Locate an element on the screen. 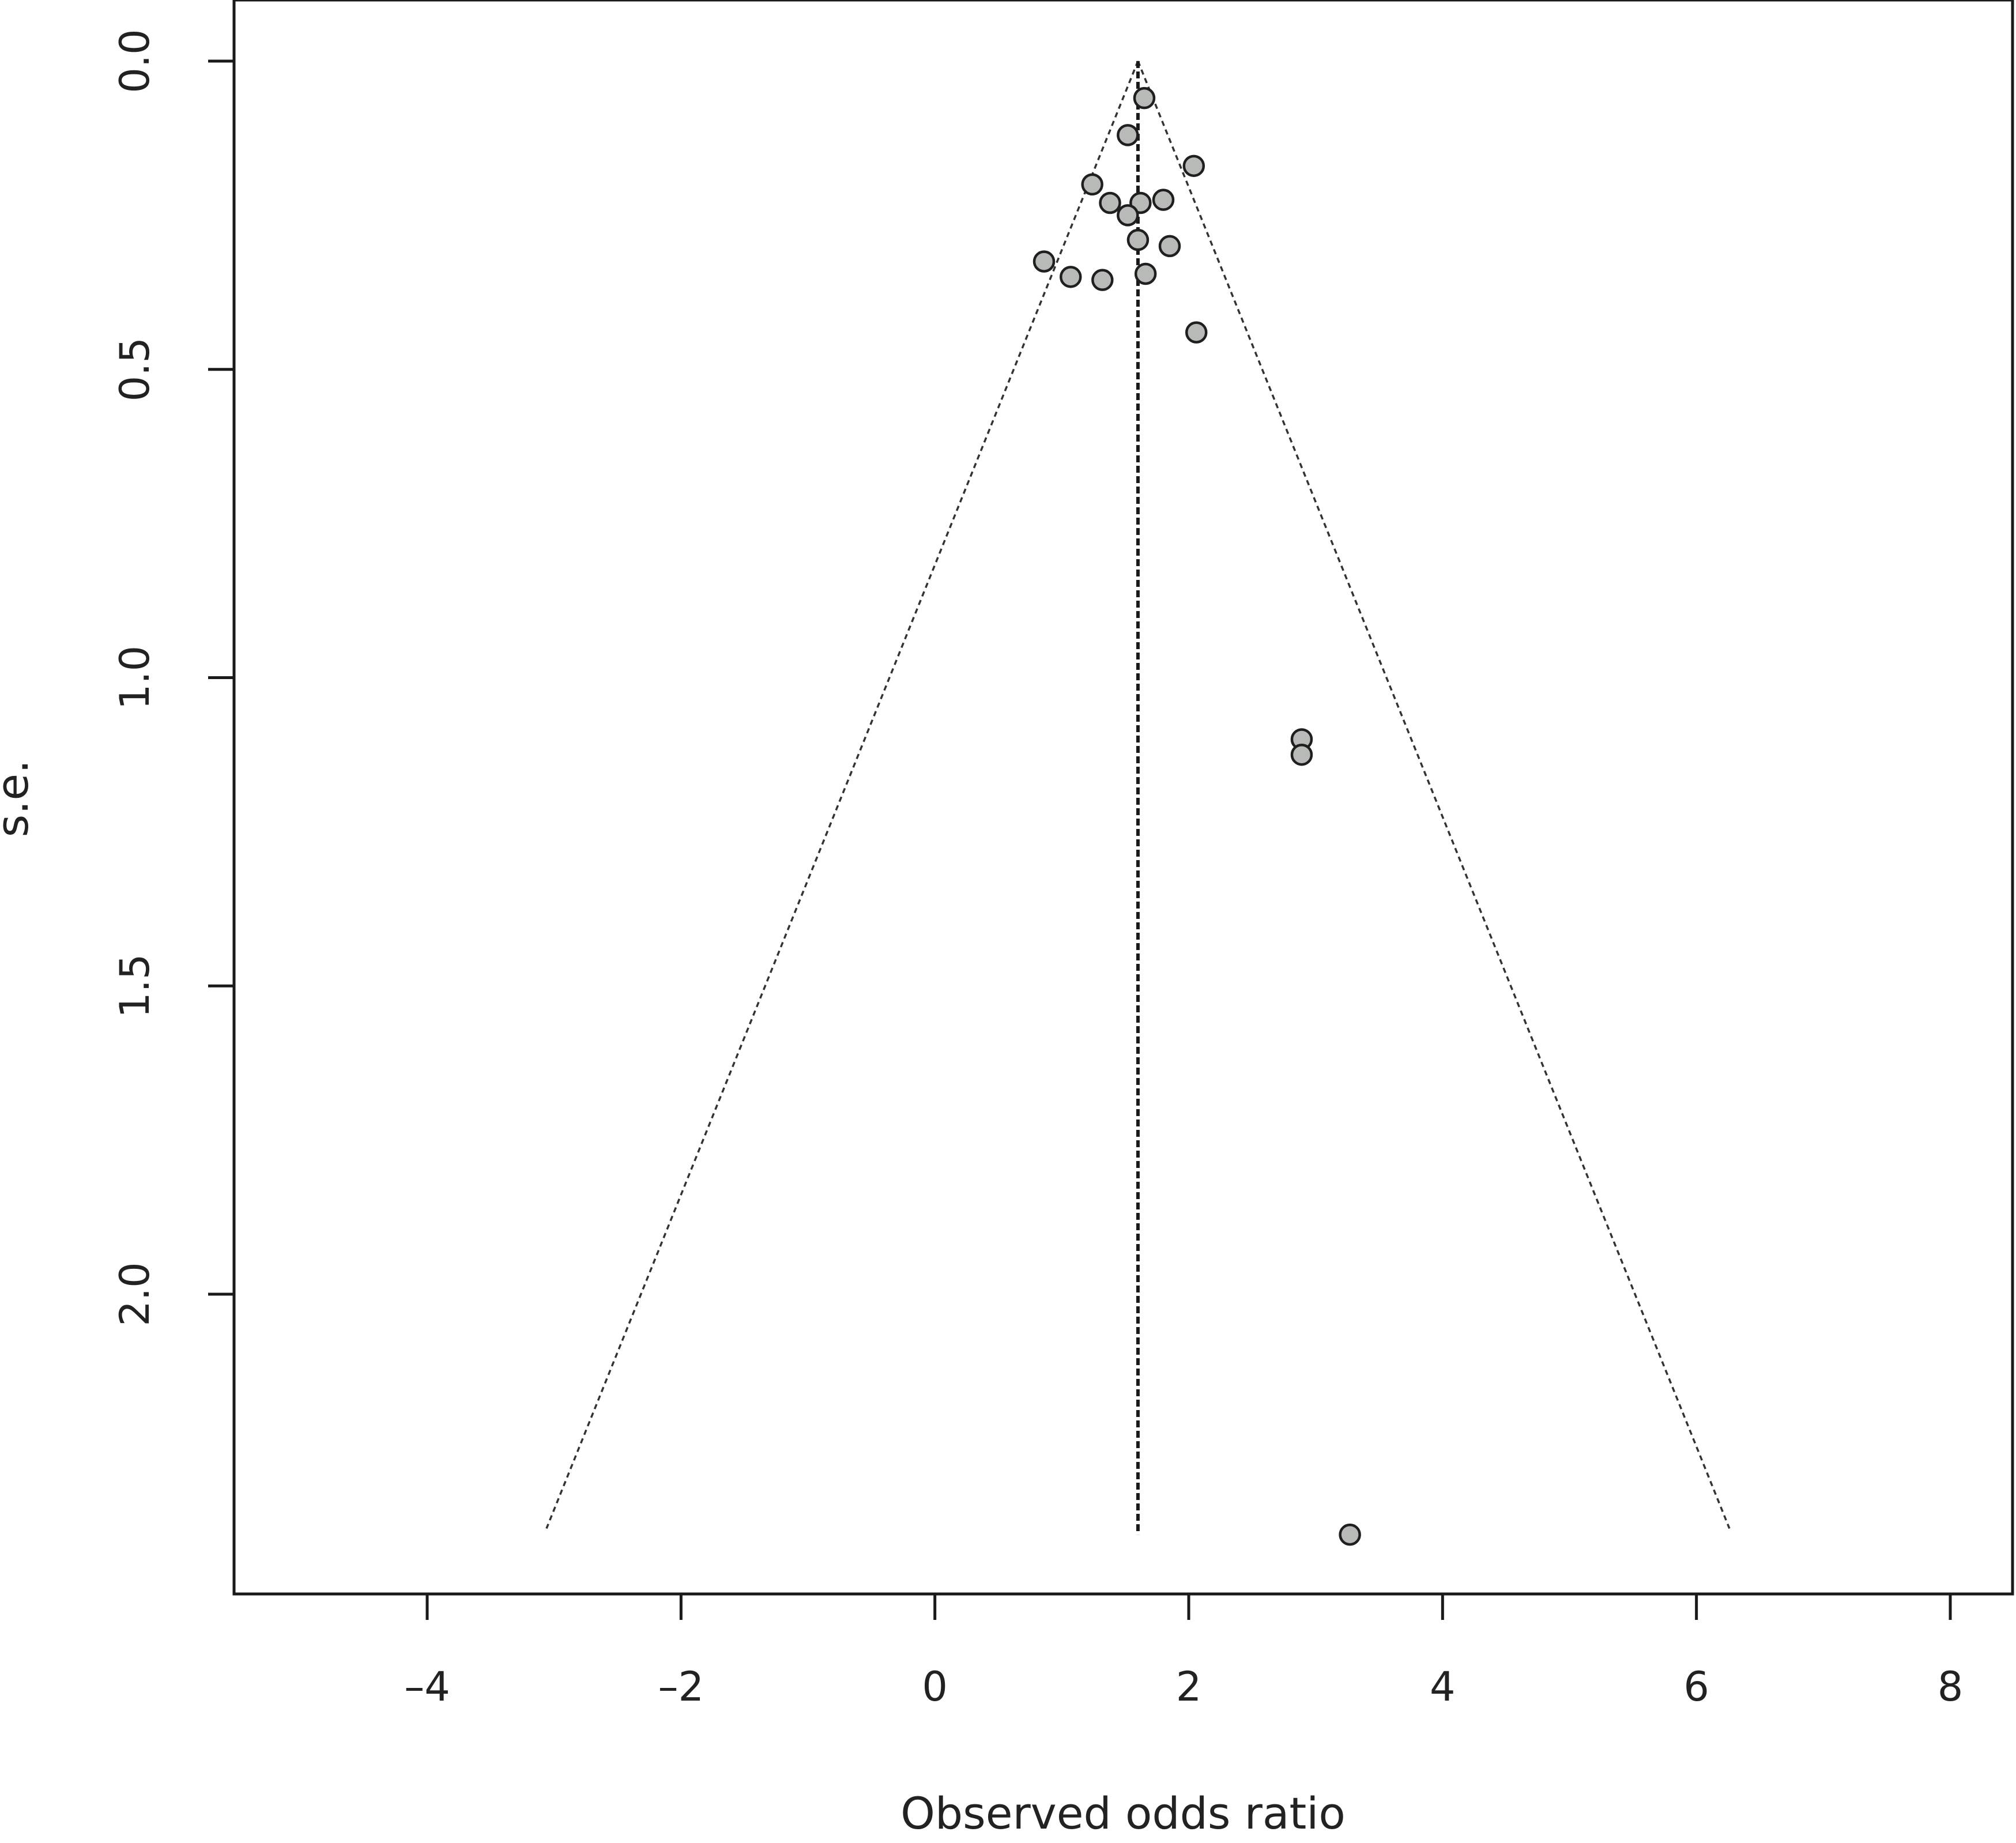  x-tick-label: 4 is located at coordinates (1443, 1687).